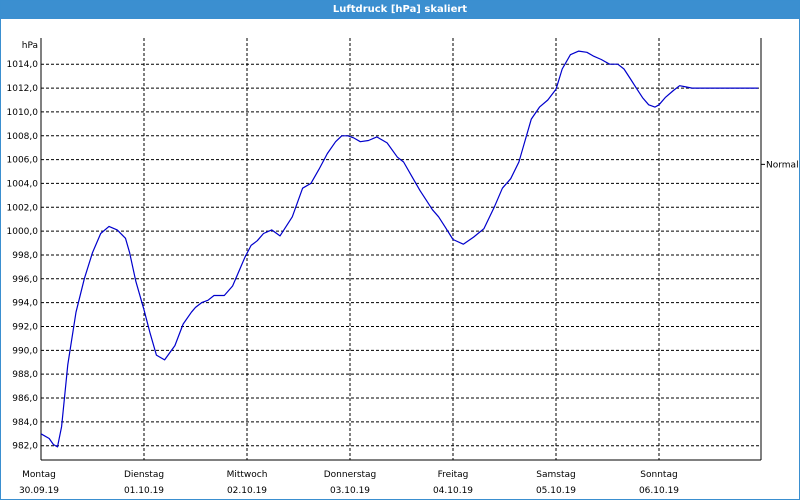 The height and width of the screenshot is (500, 800). Describe the element at coordinates (400, 10) in the screenshot. I see `chart-title: Luftdruck [hPa] skaliert` at that location.